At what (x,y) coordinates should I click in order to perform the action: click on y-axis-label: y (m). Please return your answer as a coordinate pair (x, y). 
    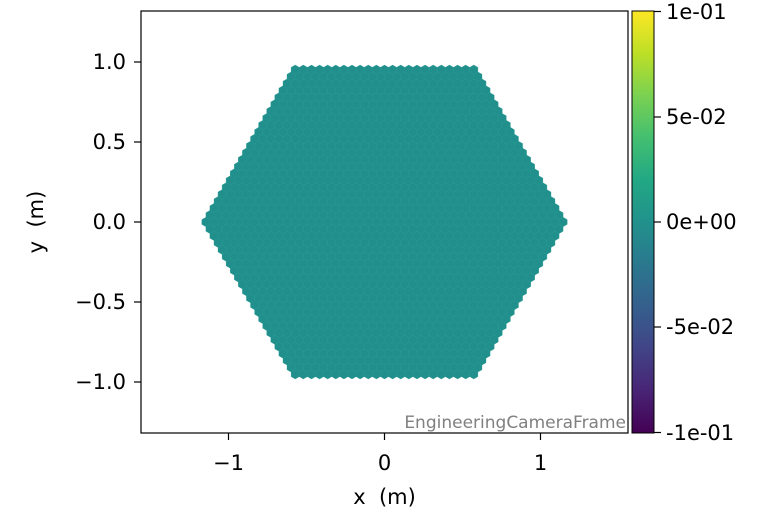
    Looking at the image, I should click on (36, 222).